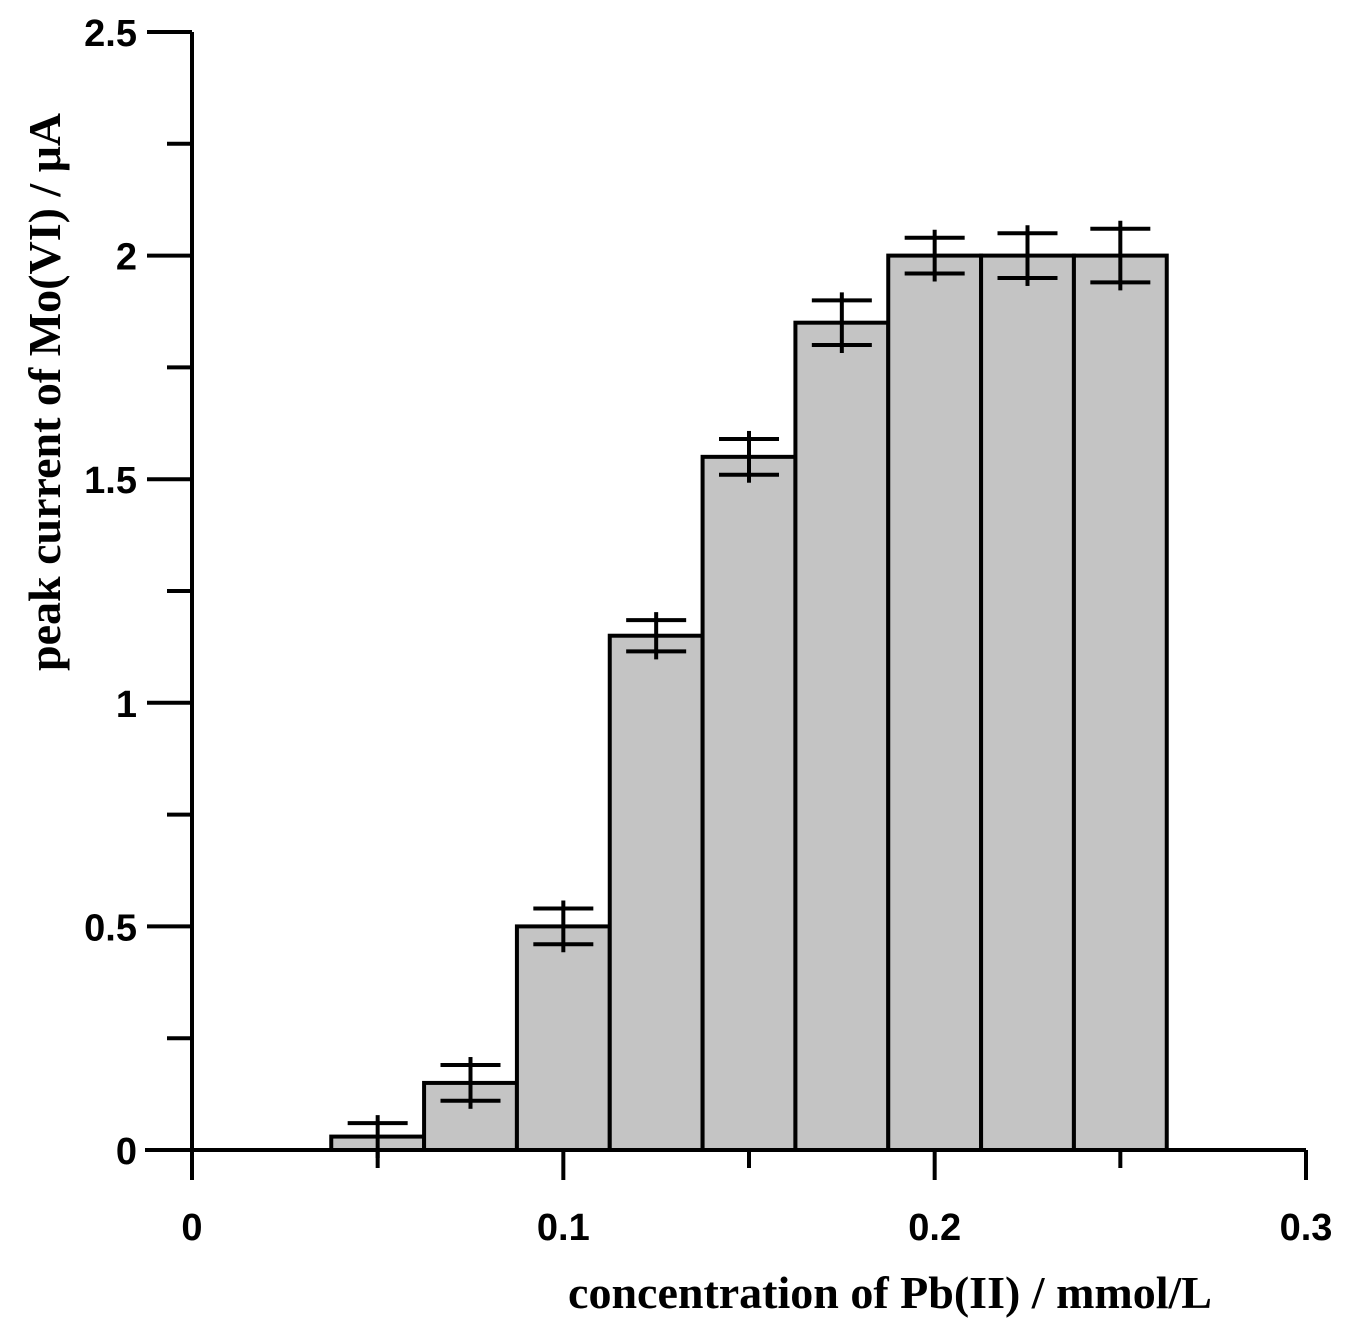 The height and width of the screenshot is (1331, 1351). What do you see at coordinates (890, 1292) in the screenshot?
I see `x-axis-title: concentration of Pb(II) / mmol/L` at bounding box center [890, 1292].